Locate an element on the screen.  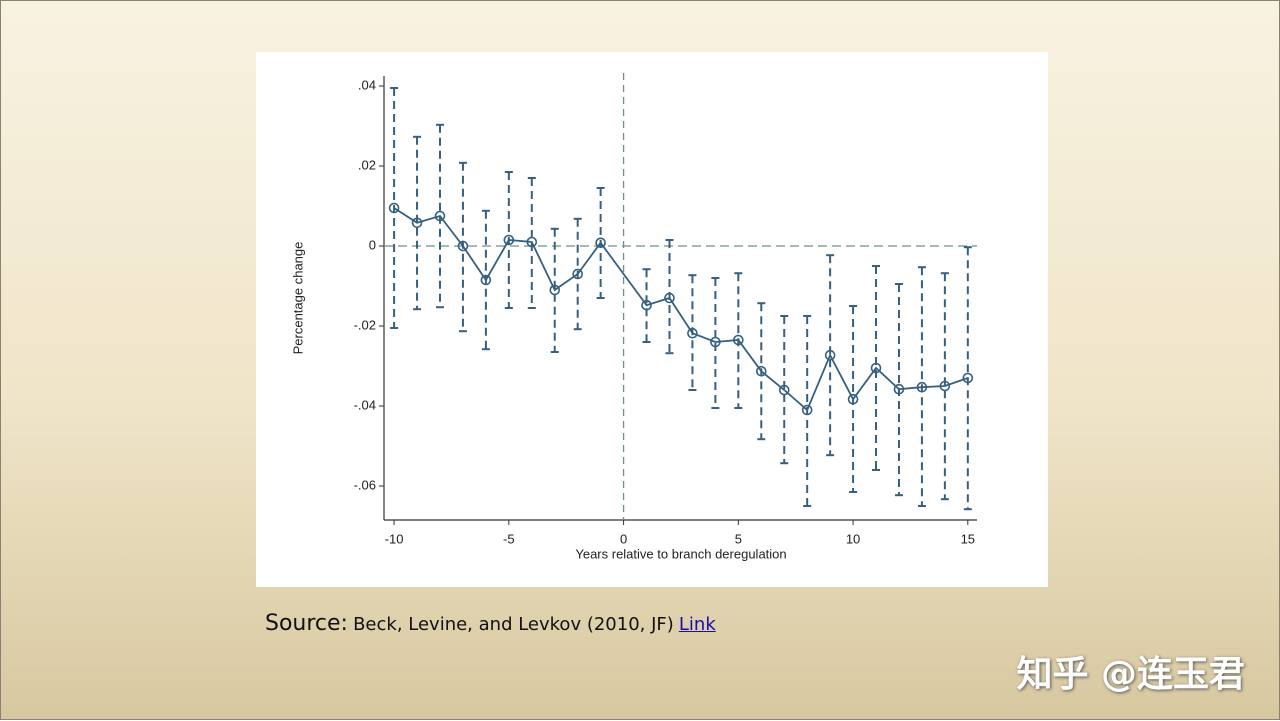
x-tick-label: 0 is located at coordinates (623, 538).